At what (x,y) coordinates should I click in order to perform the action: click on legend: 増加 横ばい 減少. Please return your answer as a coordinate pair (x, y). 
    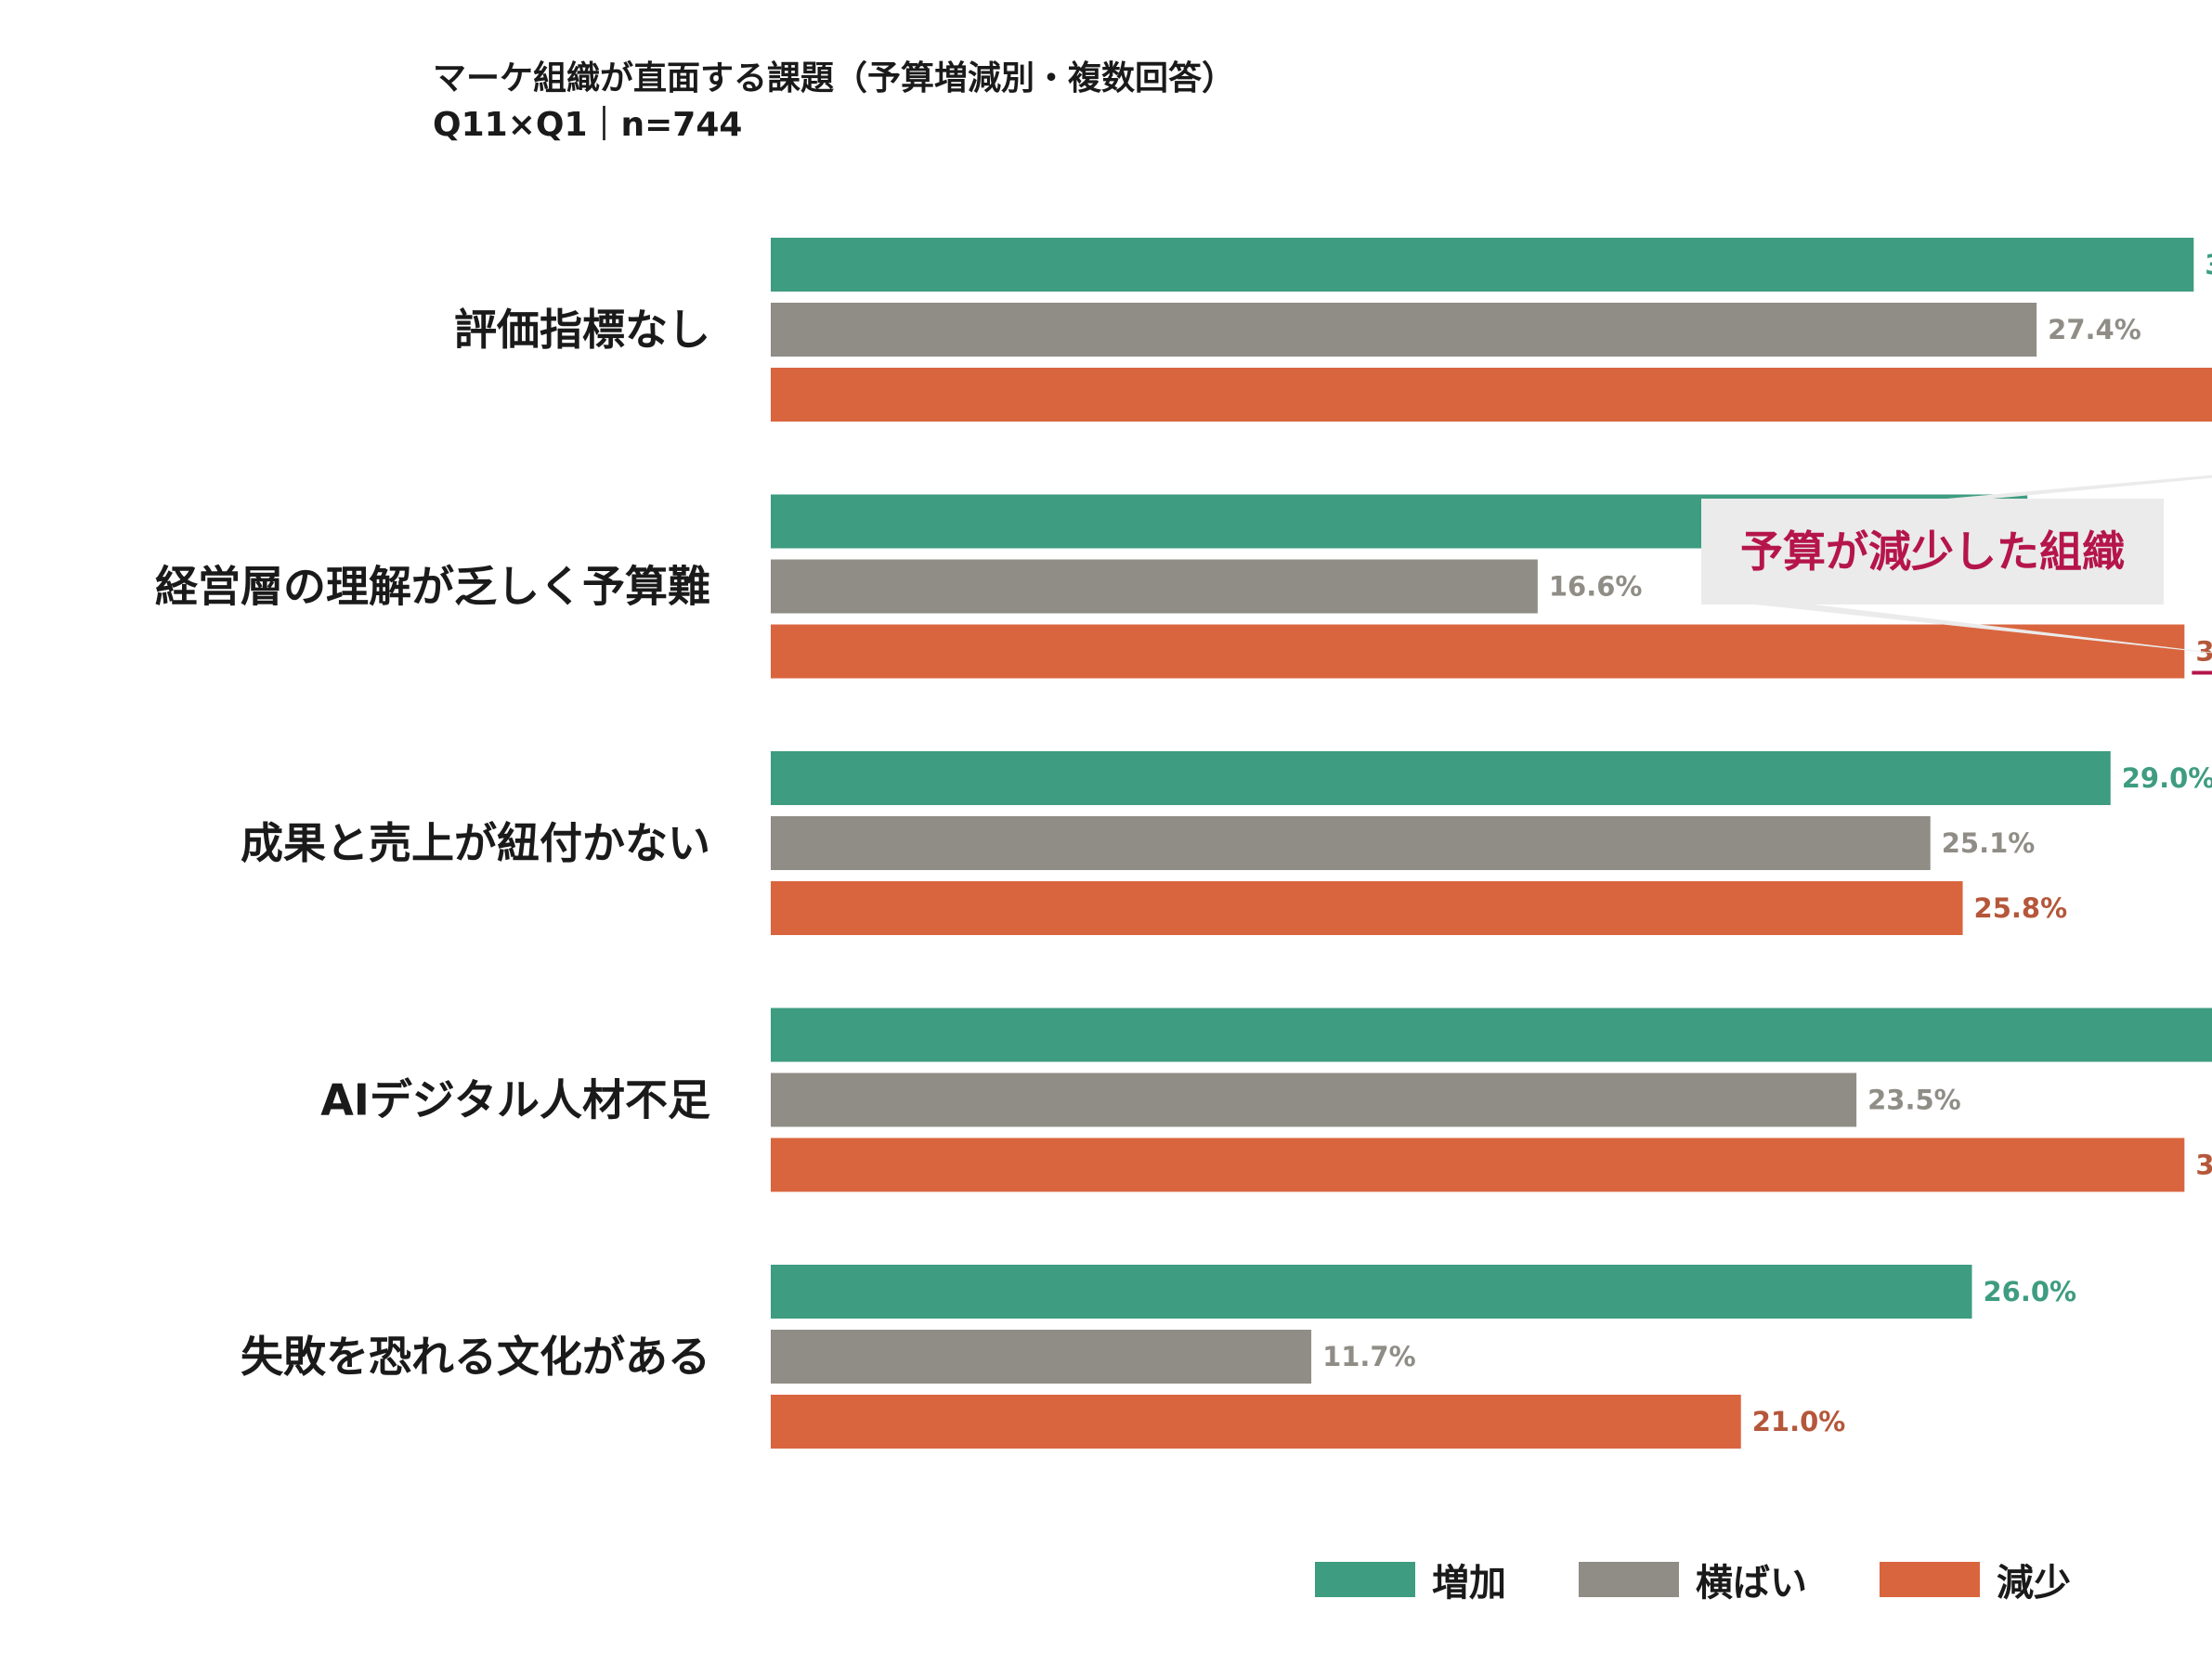
    Looking at the image, I should click on (1693, 1579).